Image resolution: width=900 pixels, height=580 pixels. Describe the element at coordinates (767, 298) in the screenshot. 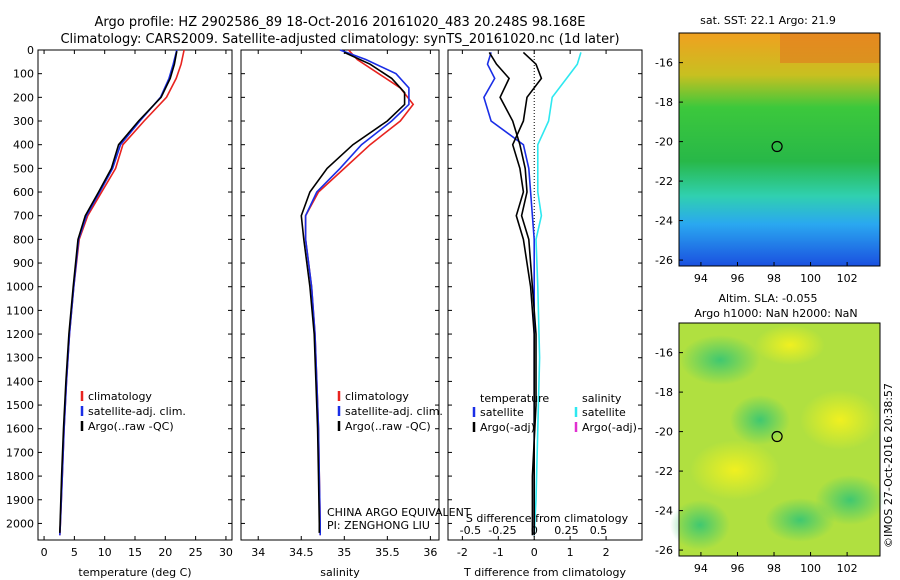

I see `sla-map-title: Altim. SLA: -0.055` at that location.